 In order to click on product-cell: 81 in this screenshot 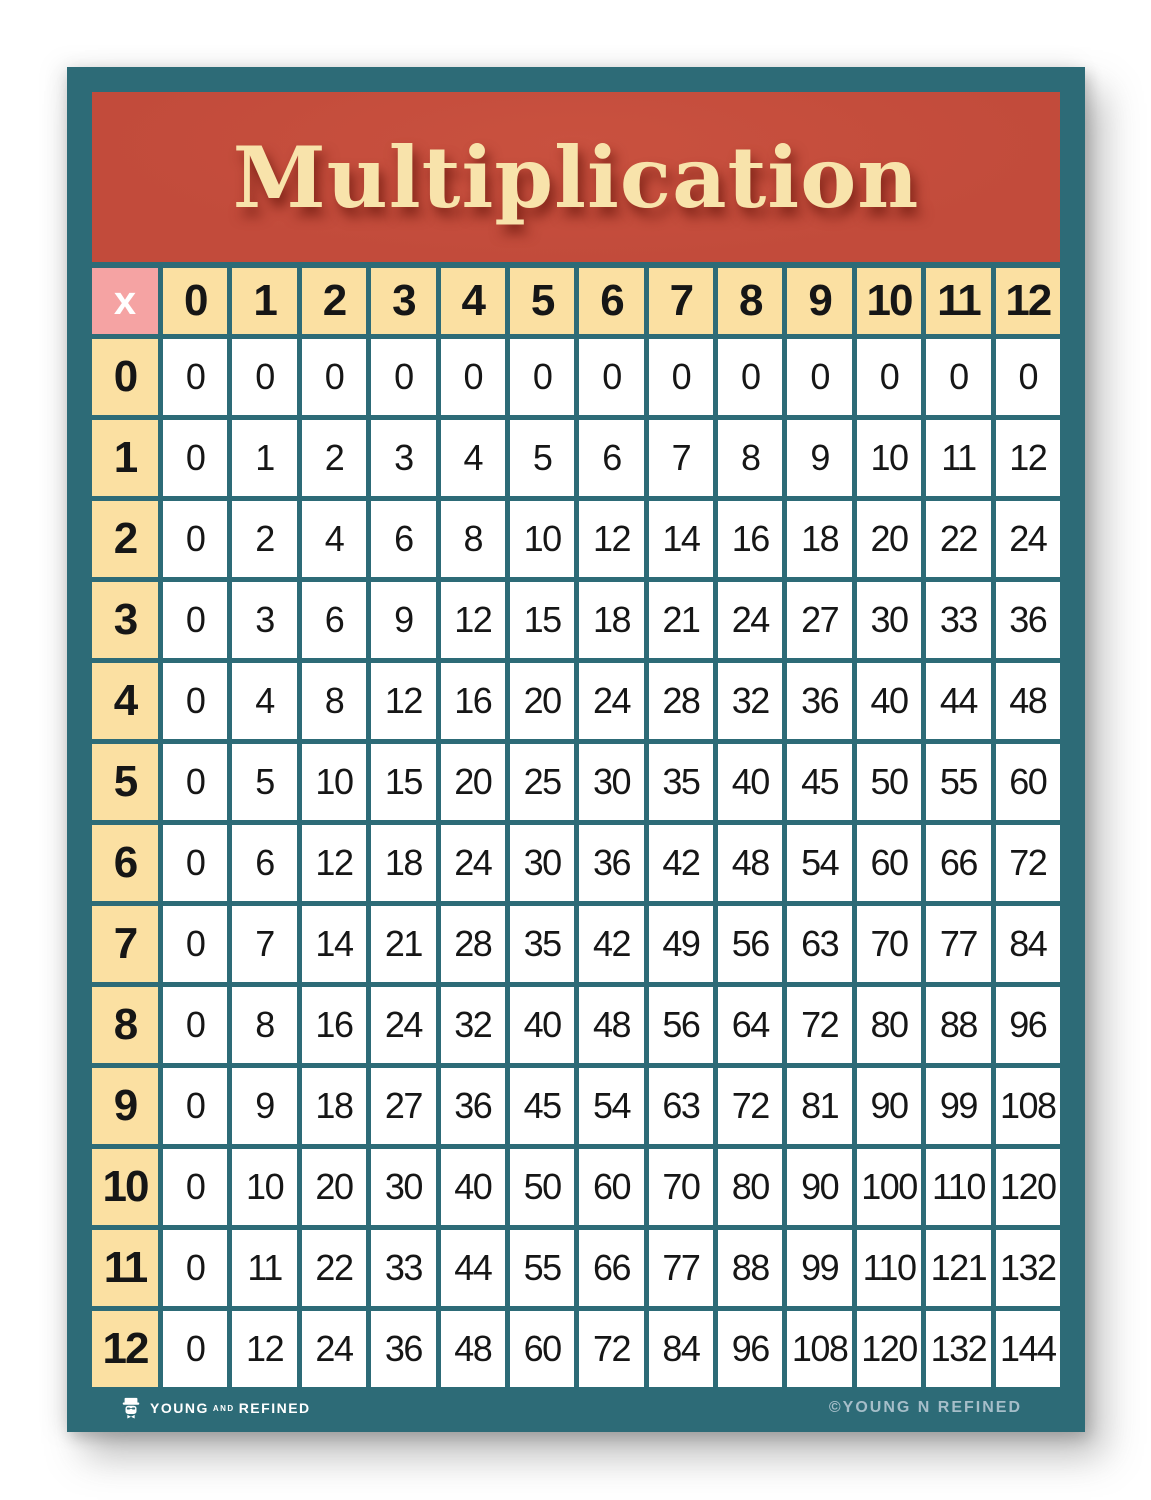, I will do `click(819, 1106)`.